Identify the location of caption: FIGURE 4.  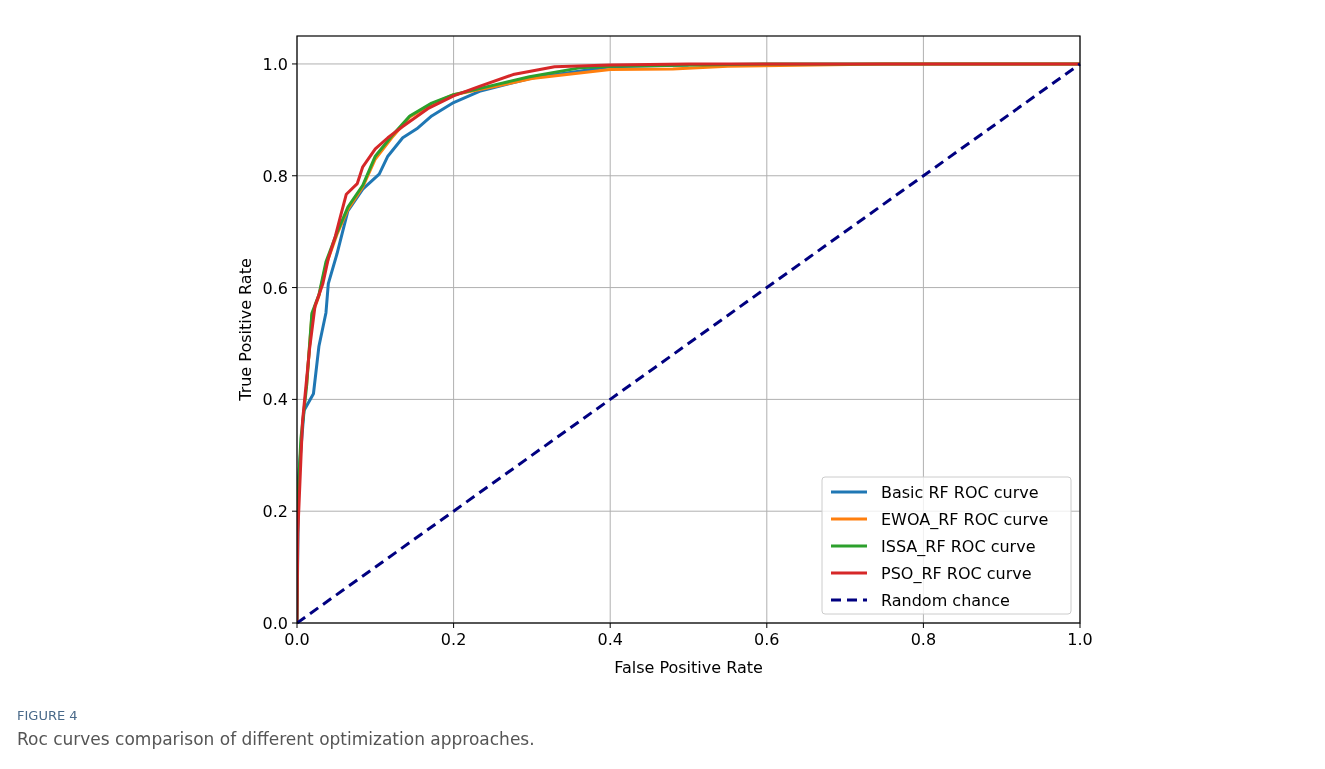
(47, 715).